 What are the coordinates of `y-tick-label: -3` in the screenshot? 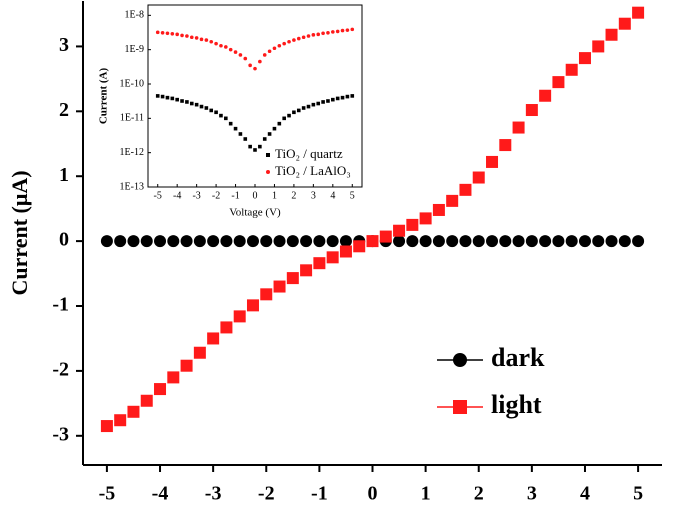 It's located at (60, 434).